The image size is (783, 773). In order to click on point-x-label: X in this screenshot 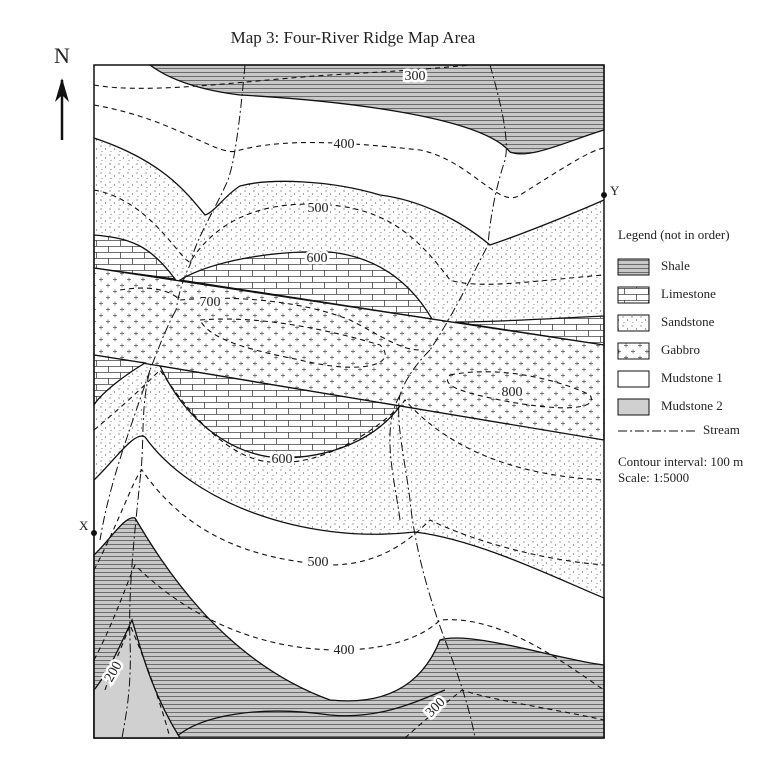, I will do `click(84, 525)`.